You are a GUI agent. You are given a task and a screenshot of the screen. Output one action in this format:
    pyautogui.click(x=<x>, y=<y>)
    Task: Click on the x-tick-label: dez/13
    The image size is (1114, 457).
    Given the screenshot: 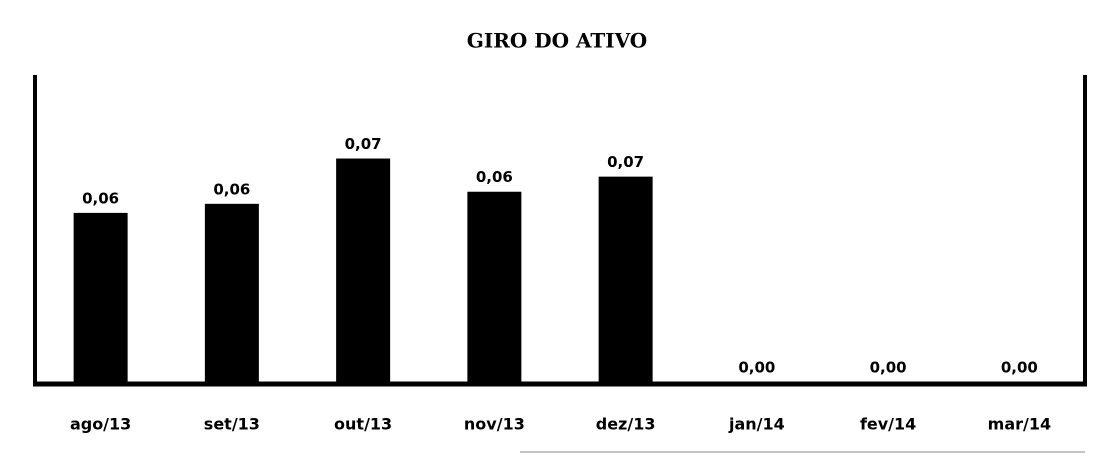 What is the action you would take?
    pyautogui.click(x=626, y=424)
    